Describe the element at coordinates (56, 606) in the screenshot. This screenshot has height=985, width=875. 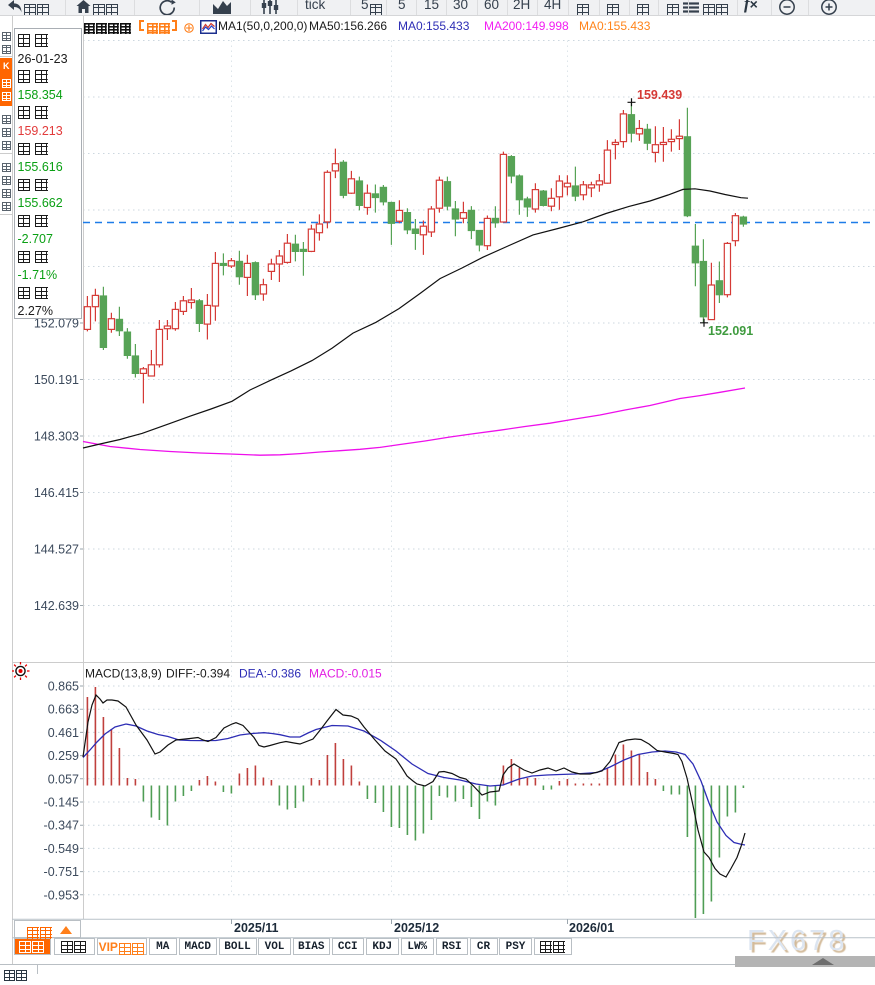
I see `svg-text: 142.639` at that location.